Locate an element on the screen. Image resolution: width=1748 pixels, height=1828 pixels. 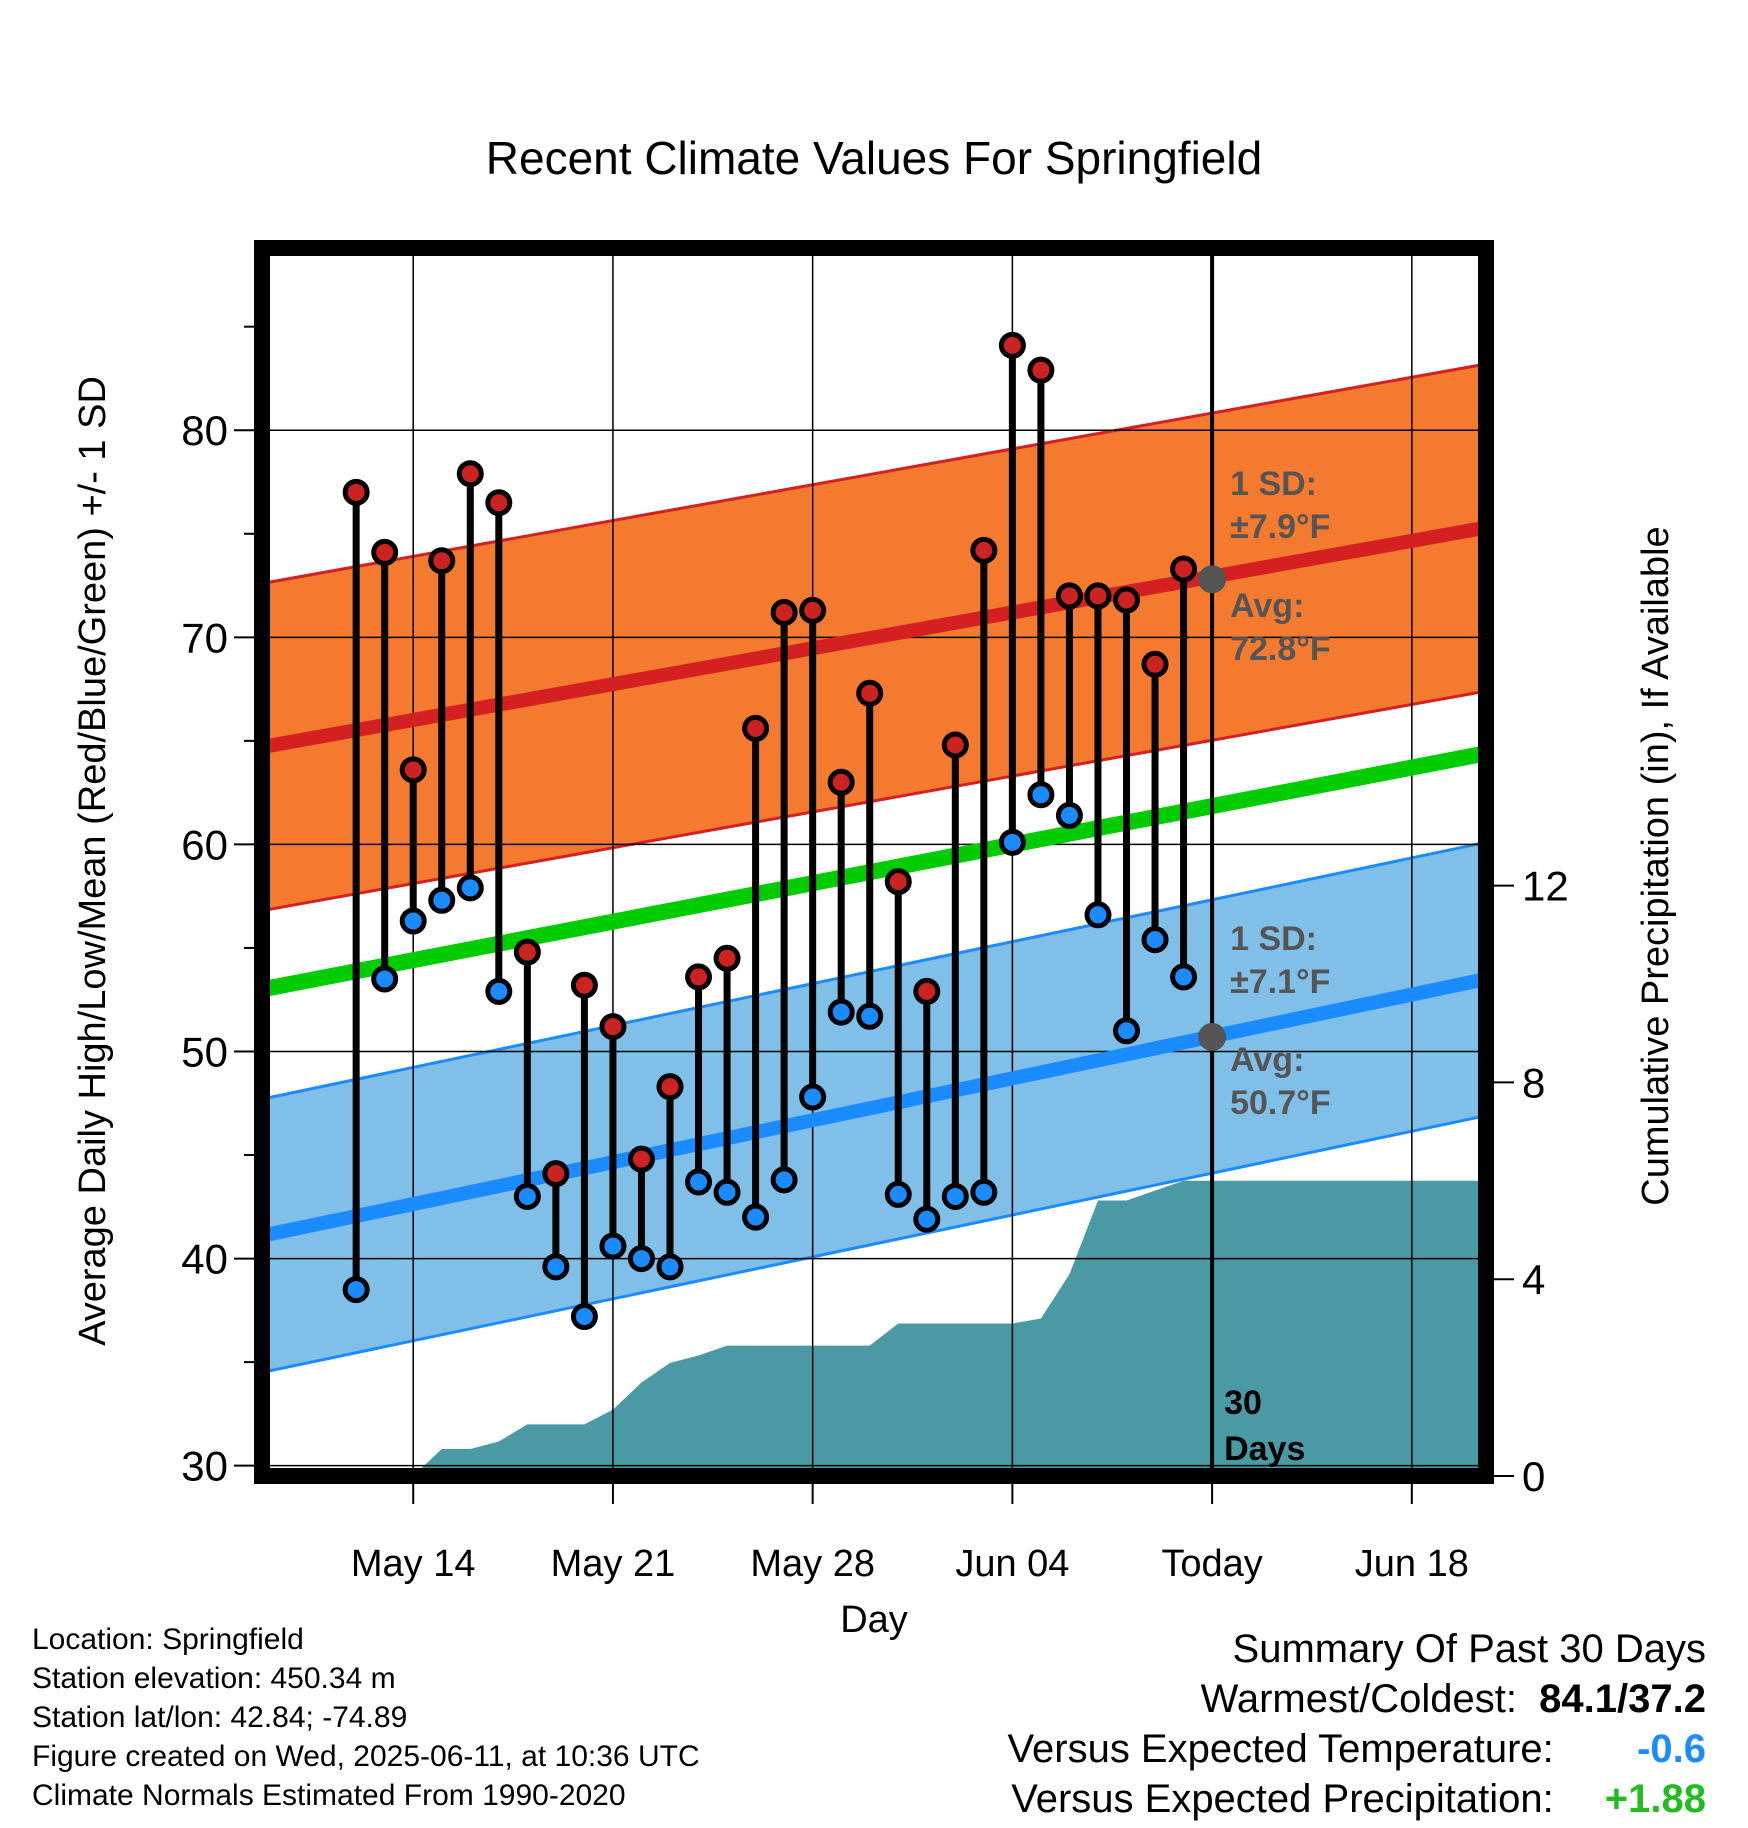
x-tick-label: Jun 04 is located at coordinates (1012, 1564).